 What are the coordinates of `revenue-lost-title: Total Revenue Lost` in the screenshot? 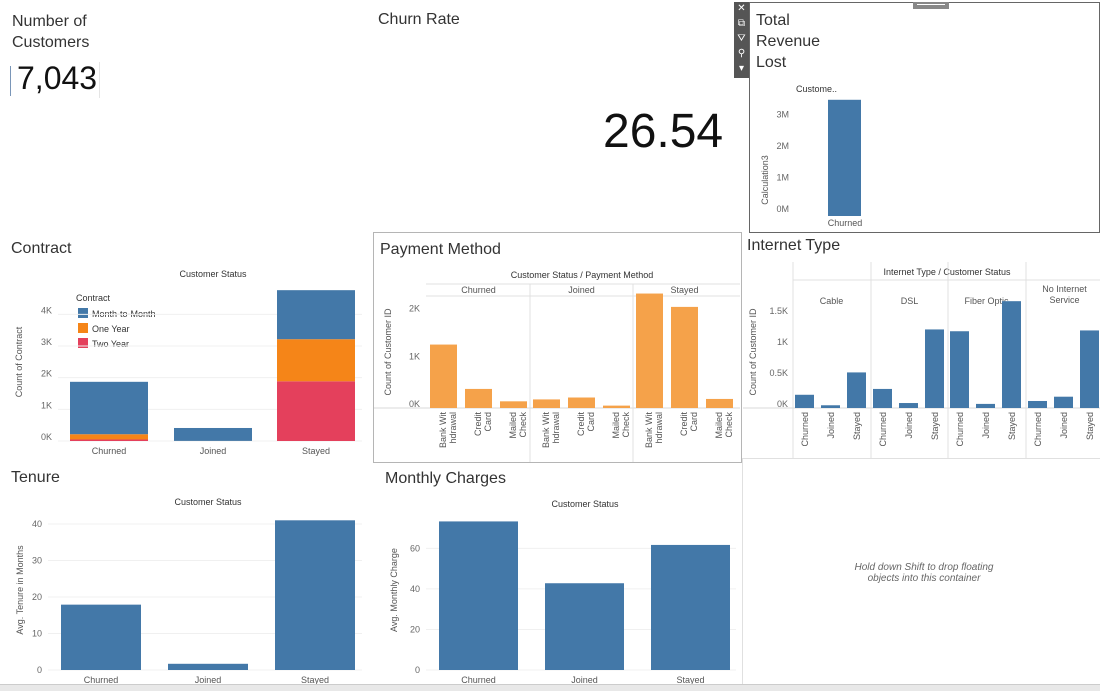 It's located at (788, 41).